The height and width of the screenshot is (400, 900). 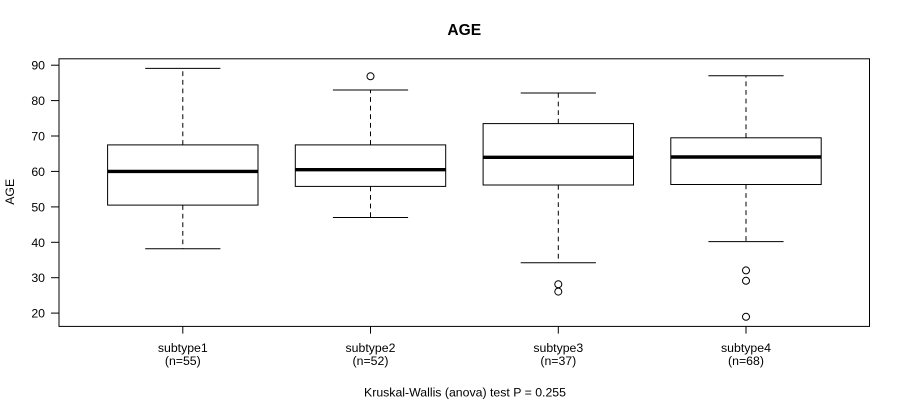 I want to click on svg-text: 80, so click(x=38, y=101).